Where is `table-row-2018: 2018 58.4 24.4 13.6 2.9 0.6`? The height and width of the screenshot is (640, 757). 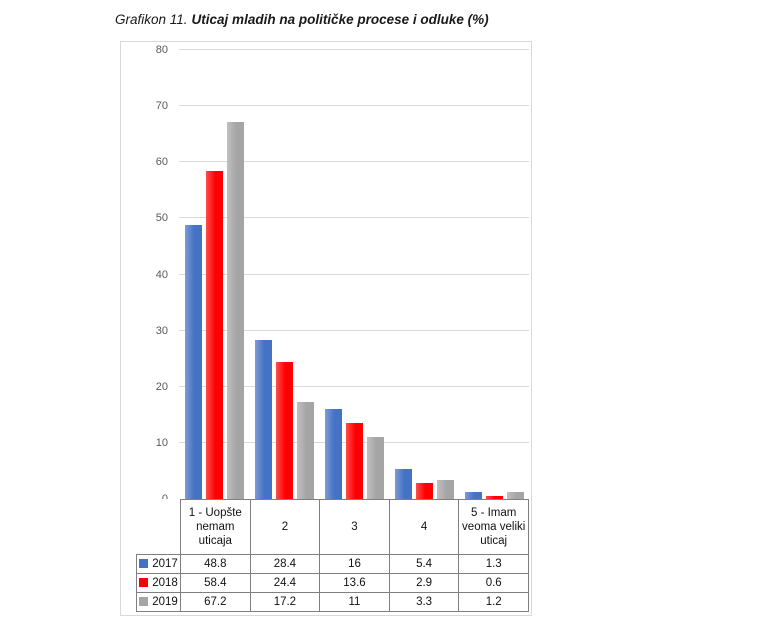 table-row-2018: 2018 58.4 24.4 13.6 2.9 0.6 is located at coordinates (332, 583).